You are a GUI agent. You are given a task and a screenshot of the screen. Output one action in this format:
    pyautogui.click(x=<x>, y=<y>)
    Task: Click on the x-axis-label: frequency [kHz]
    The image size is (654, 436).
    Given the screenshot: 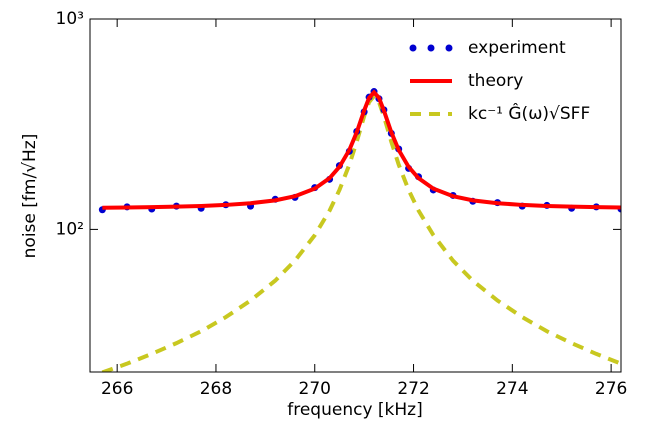 What is the action you would take?
    pyautogui.click(x=355, y=410)
    